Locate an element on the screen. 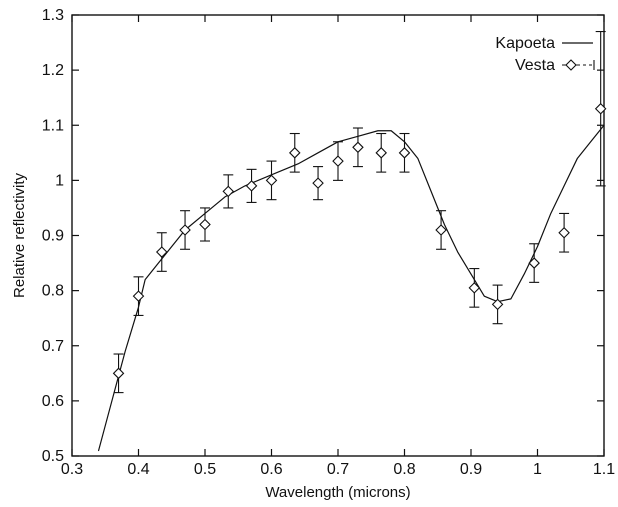 The image size is (618, 507). y-tick-label: 0.5 is located at coordinates (53, 456).